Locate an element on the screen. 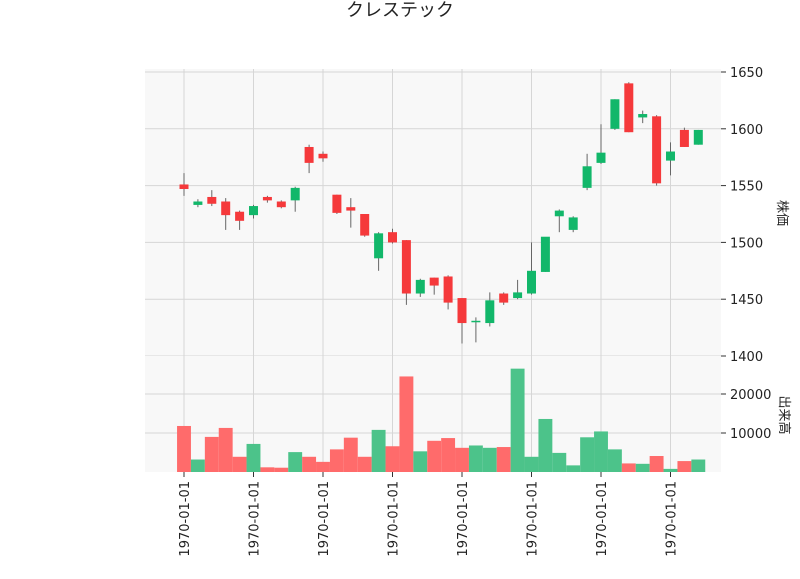 The height and width of the screenshot is (579, 800). chart-title: クレステック is located at coordinates (400, 10).